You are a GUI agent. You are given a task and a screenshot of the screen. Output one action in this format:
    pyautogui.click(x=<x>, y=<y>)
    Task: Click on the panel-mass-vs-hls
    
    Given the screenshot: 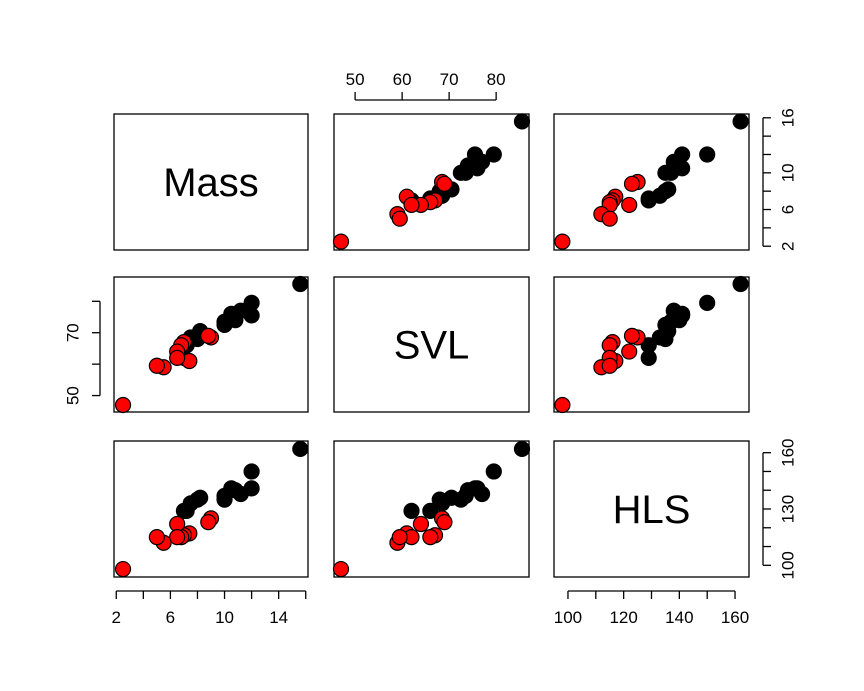 What is the action you would take?
    pyautogui.click(x=651, y=181)
    